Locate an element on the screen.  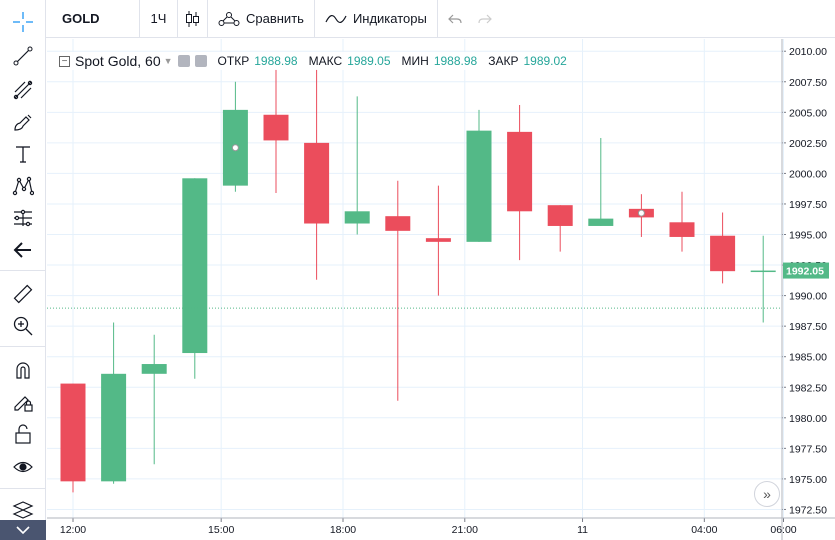
resolution-button: 1Ч is located at coordinates (159, 19).